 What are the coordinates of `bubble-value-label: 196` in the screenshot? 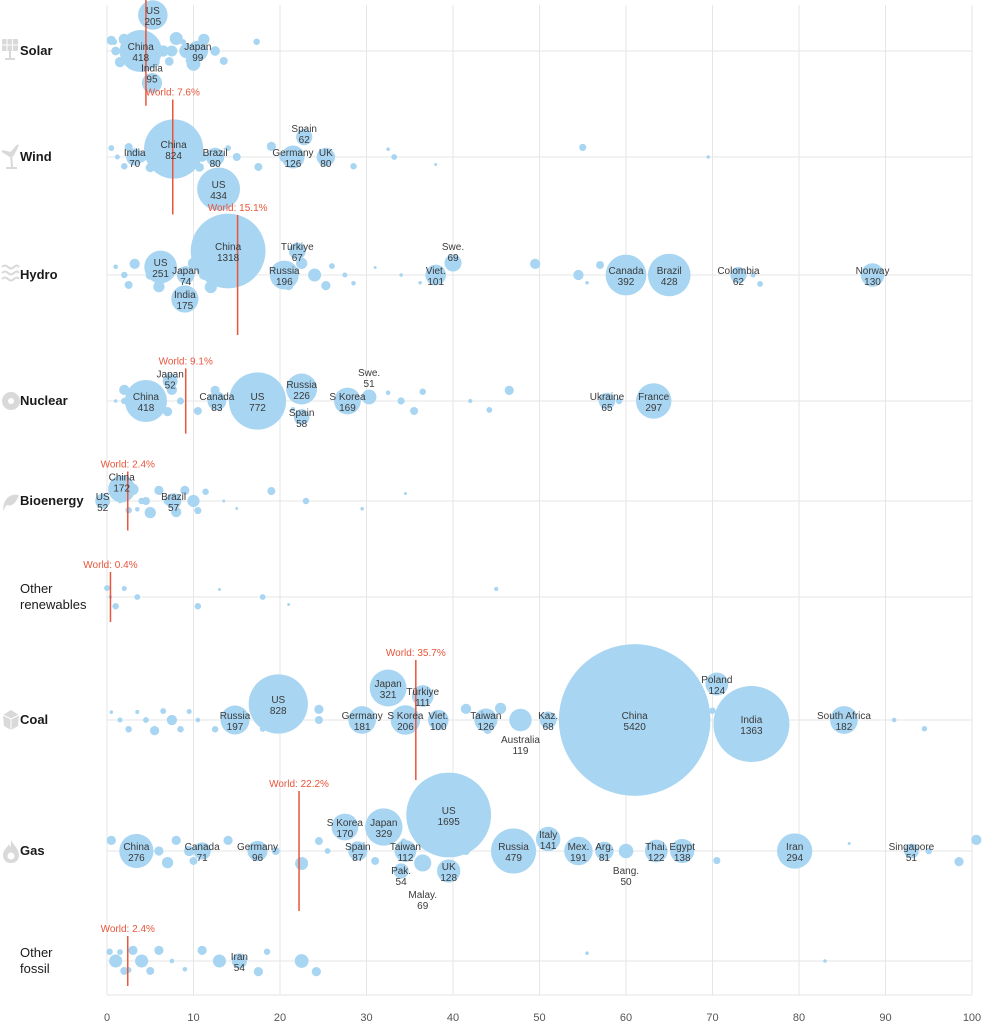 It's located at (284, 282).